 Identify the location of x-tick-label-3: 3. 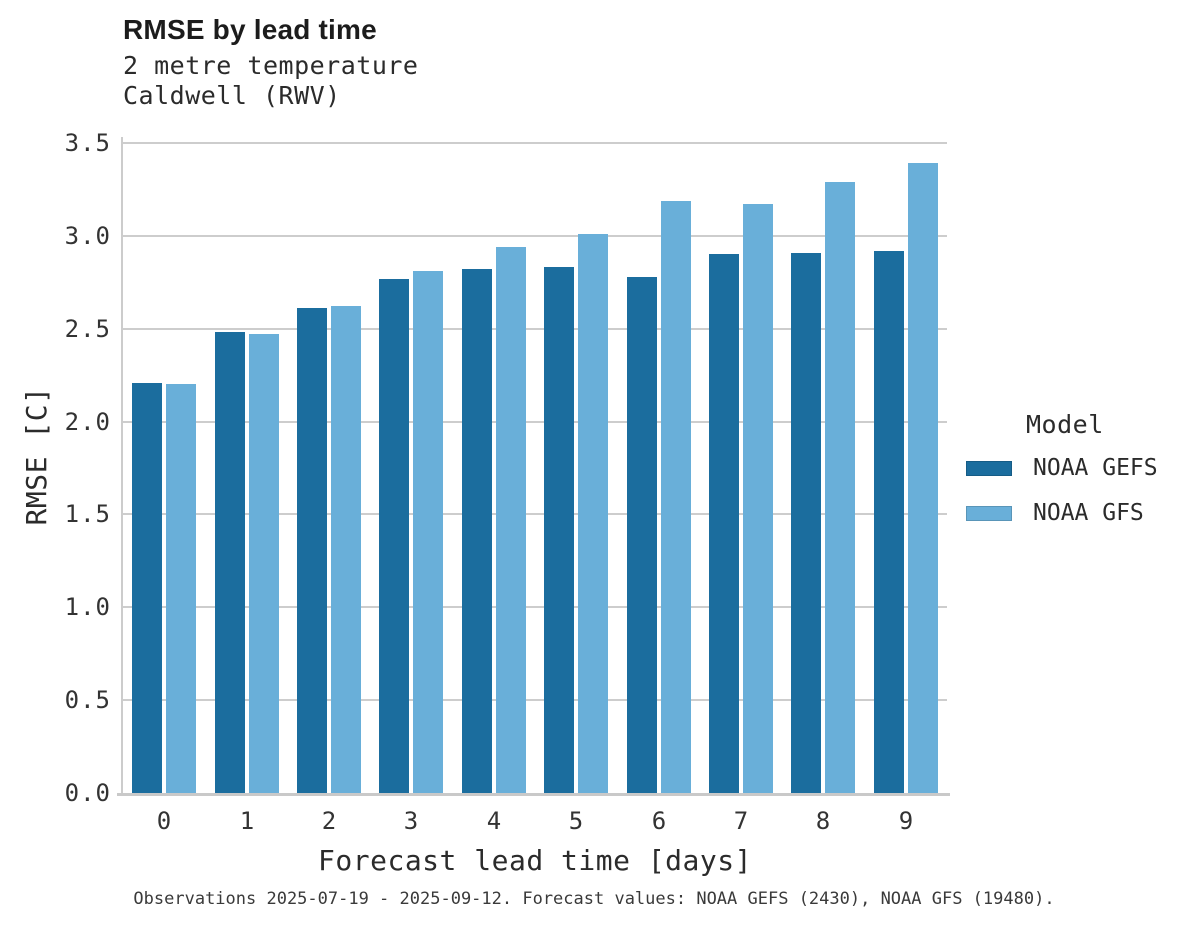
(411, 821).